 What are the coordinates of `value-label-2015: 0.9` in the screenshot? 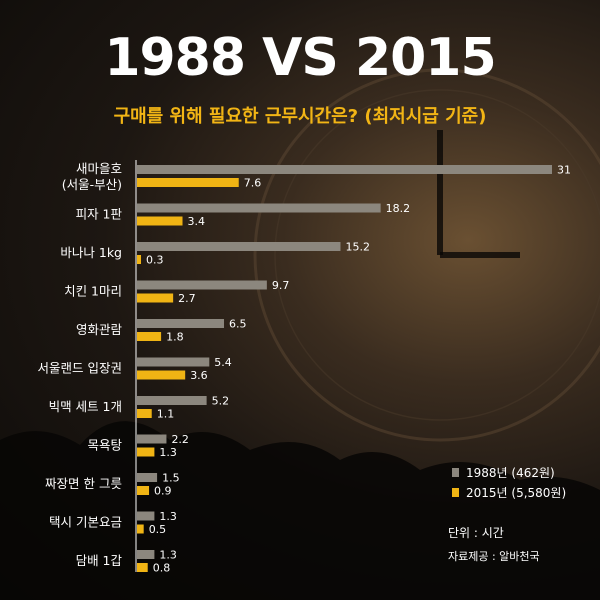 It's located at (163, 491).